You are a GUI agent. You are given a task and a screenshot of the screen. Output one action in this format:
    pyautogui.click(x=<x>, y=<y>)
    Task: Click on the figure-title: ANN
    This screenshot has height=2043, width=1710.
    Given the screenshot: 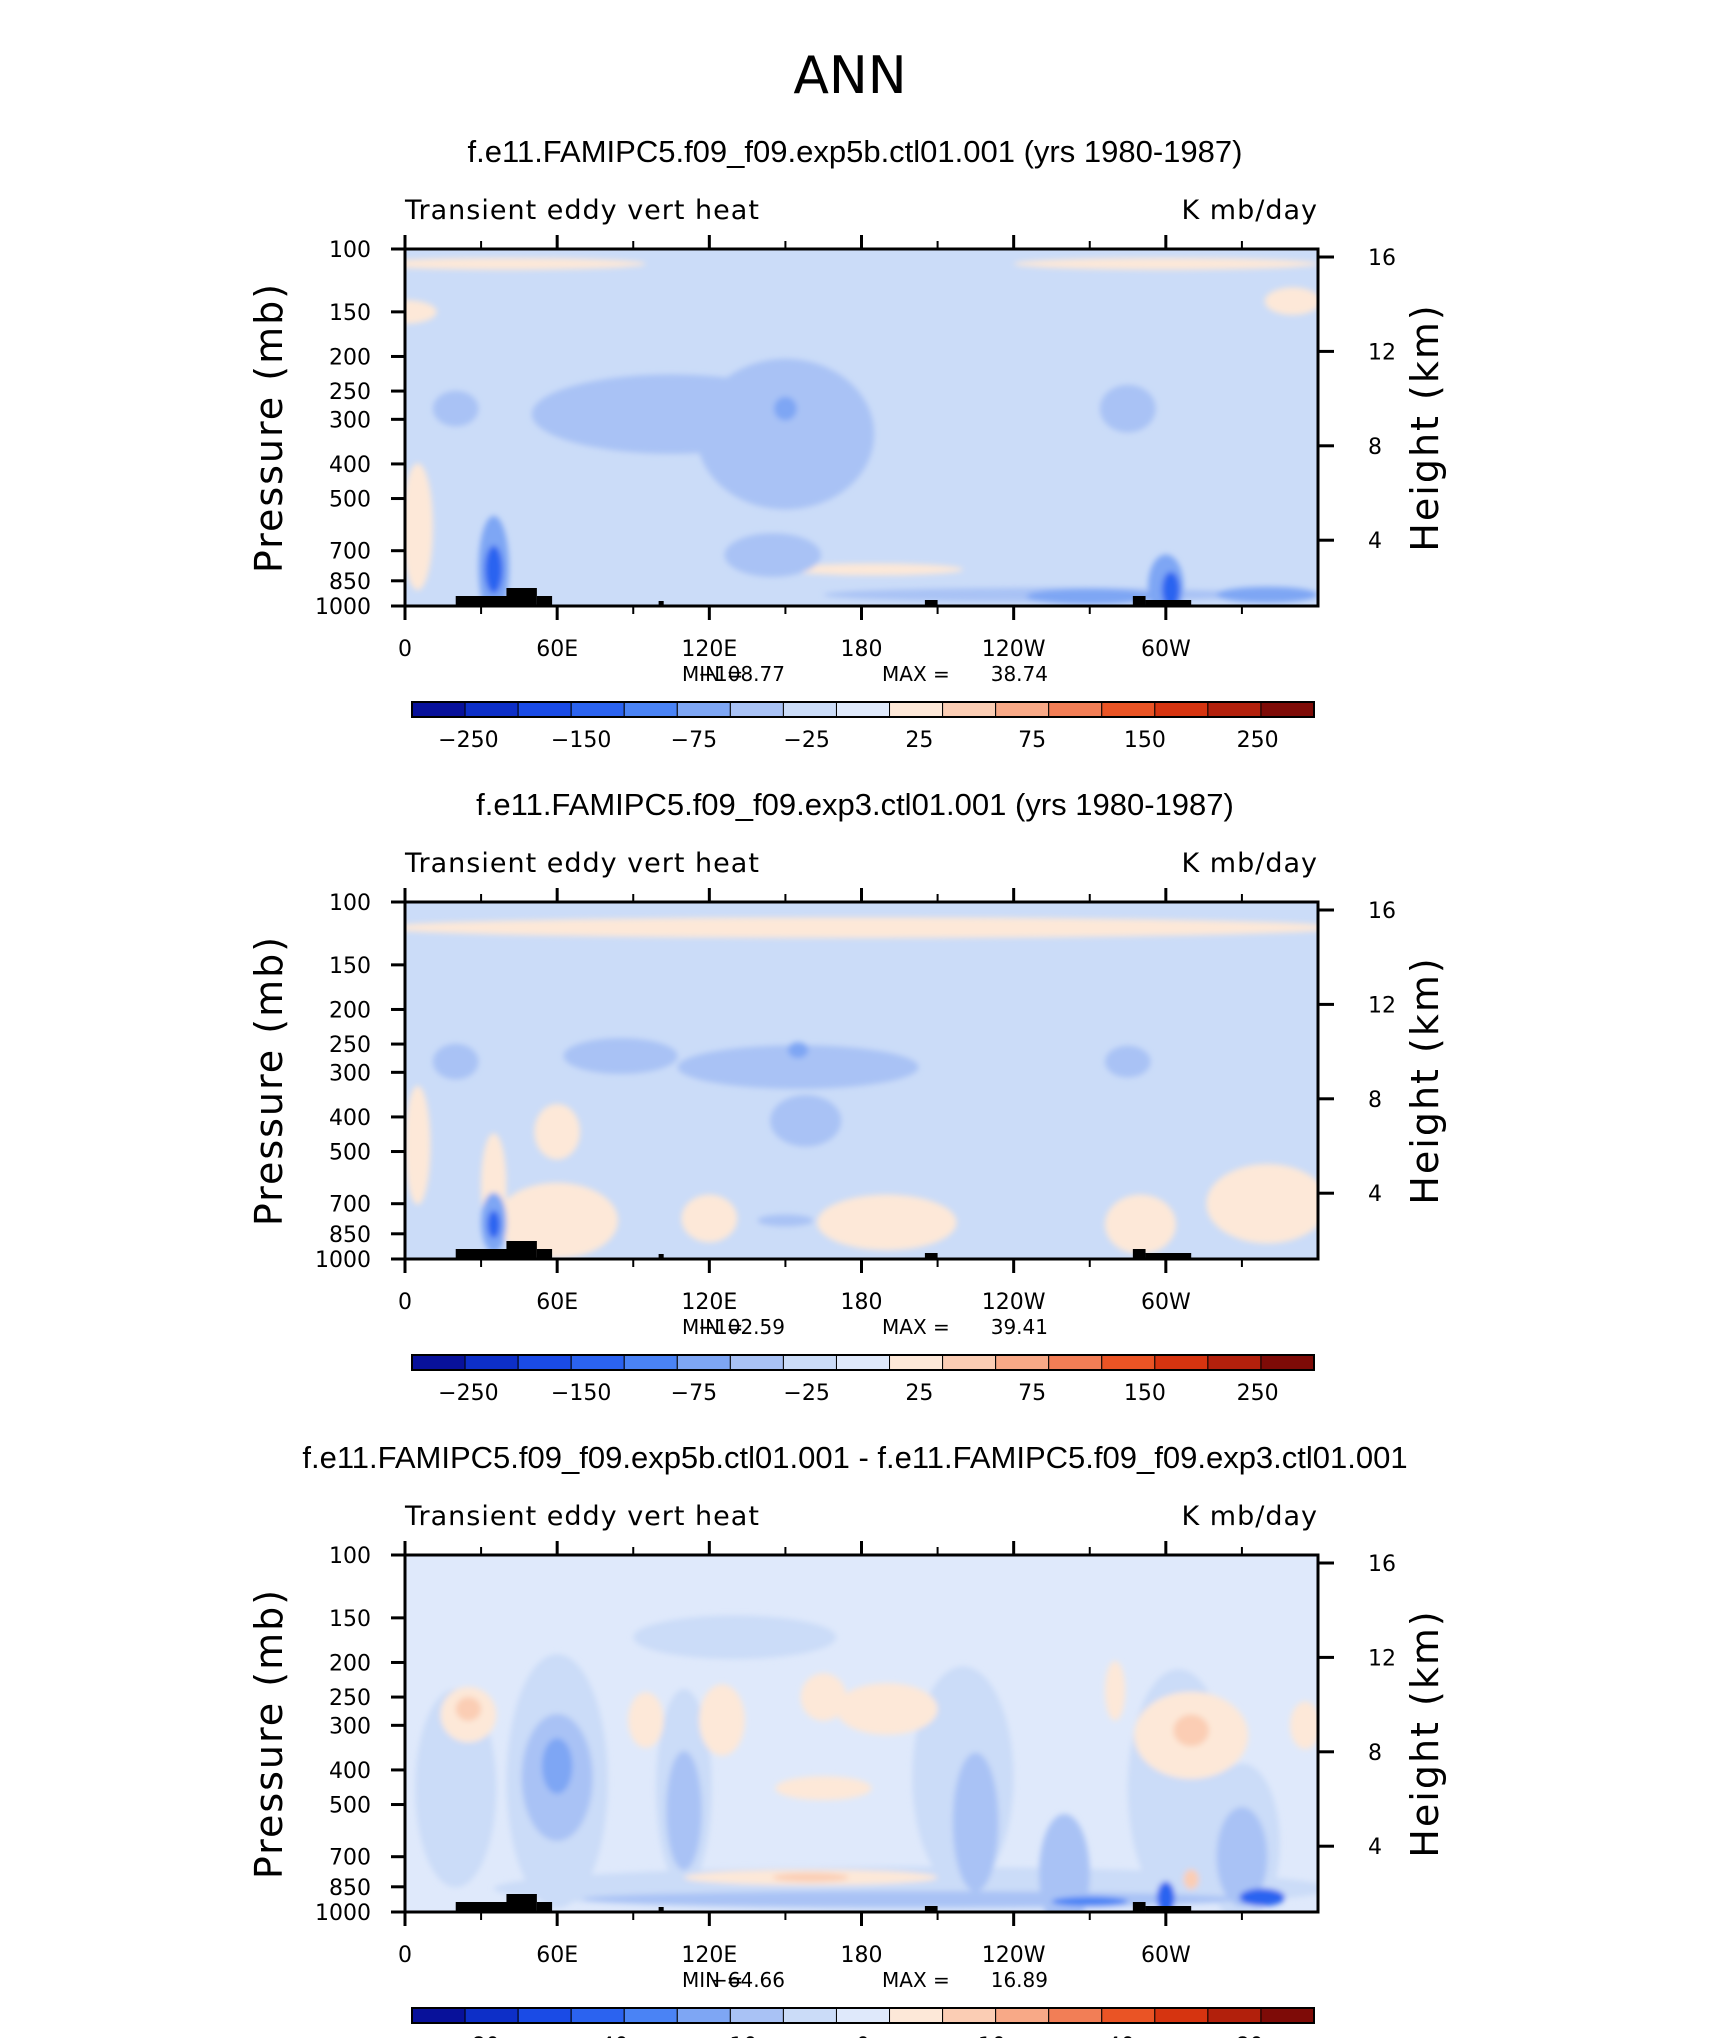 What is the action you would take?
    pyautogui.click(x=849, y=76)
    